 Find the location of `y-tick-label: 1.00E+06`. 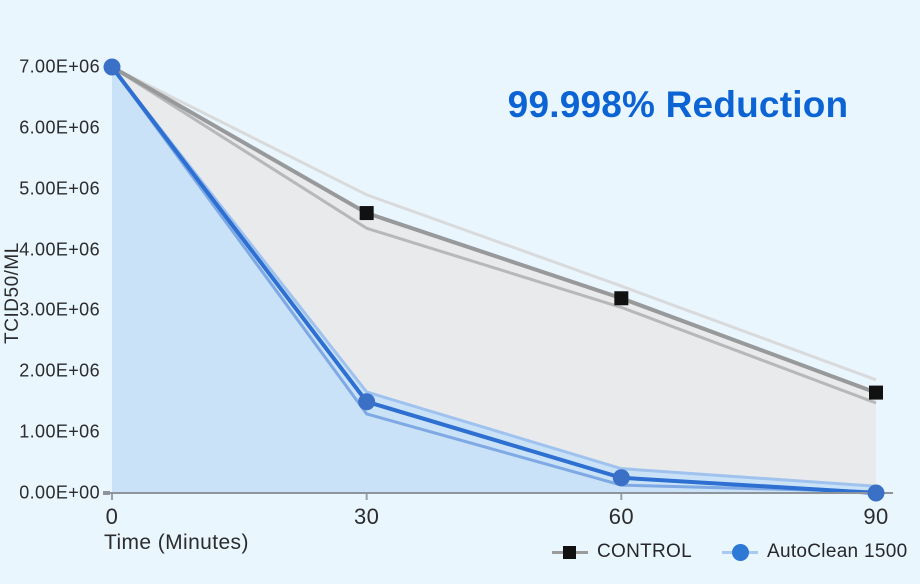

y-tick-label: 1.00E+06 is located at coordinates (59, 431).